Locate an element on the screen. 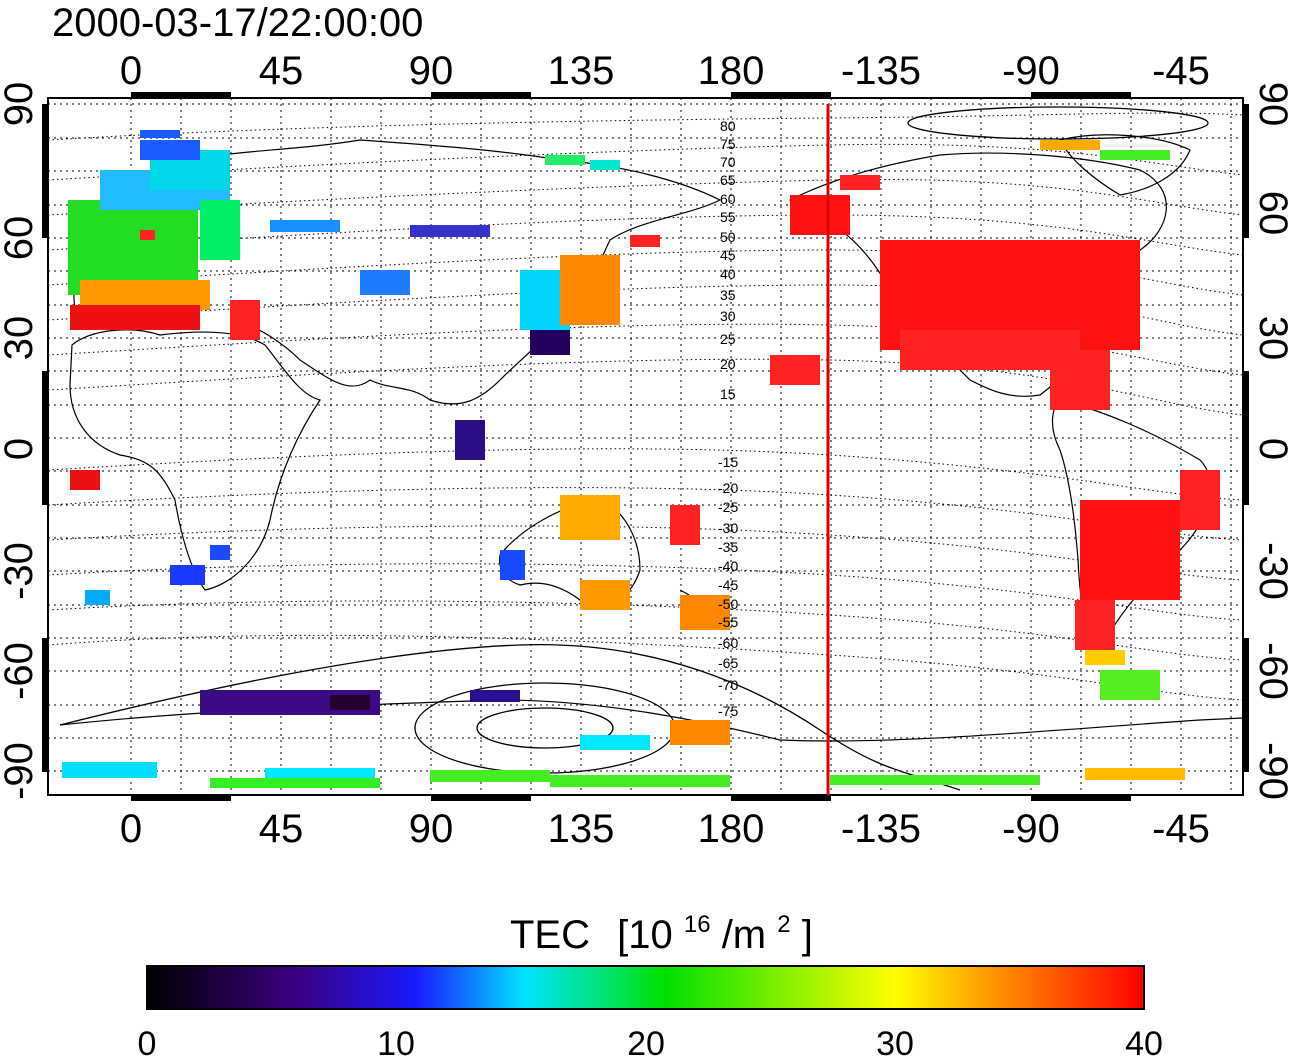  left-latitude-labels: 90 60 30 0 -30 -60 -90 is located at coordinates (20, 441).